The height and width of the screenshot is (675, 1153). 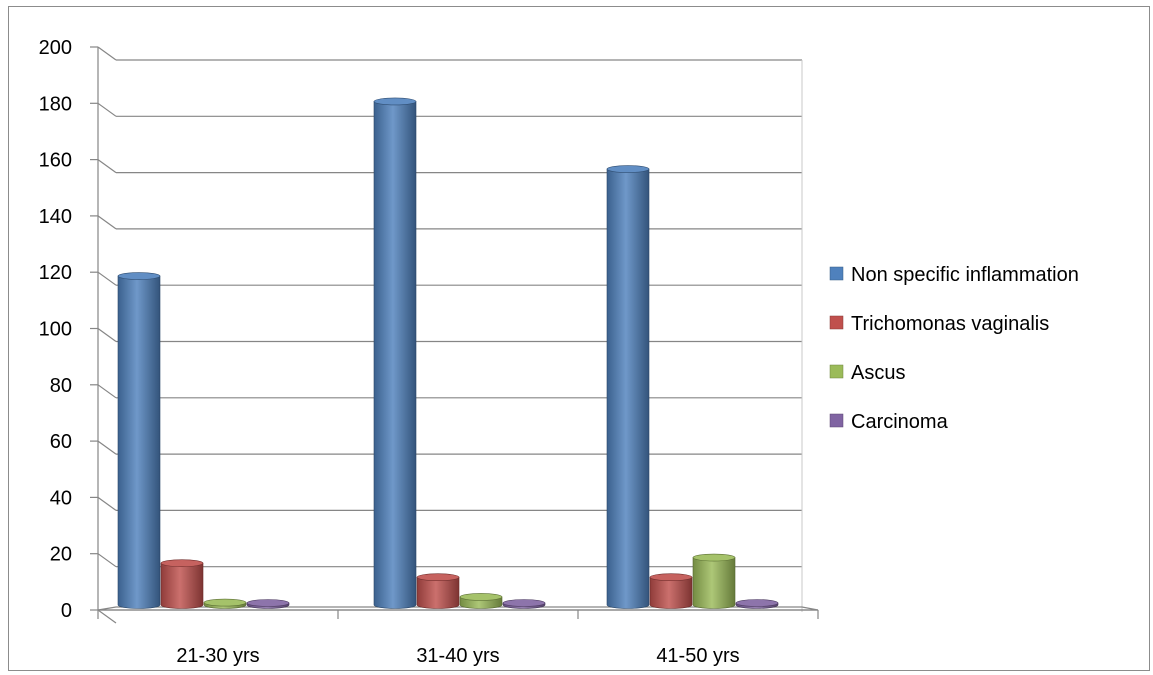 I want to click on x-tick-label: 41-50 yrs, so click(x=697, y=656).